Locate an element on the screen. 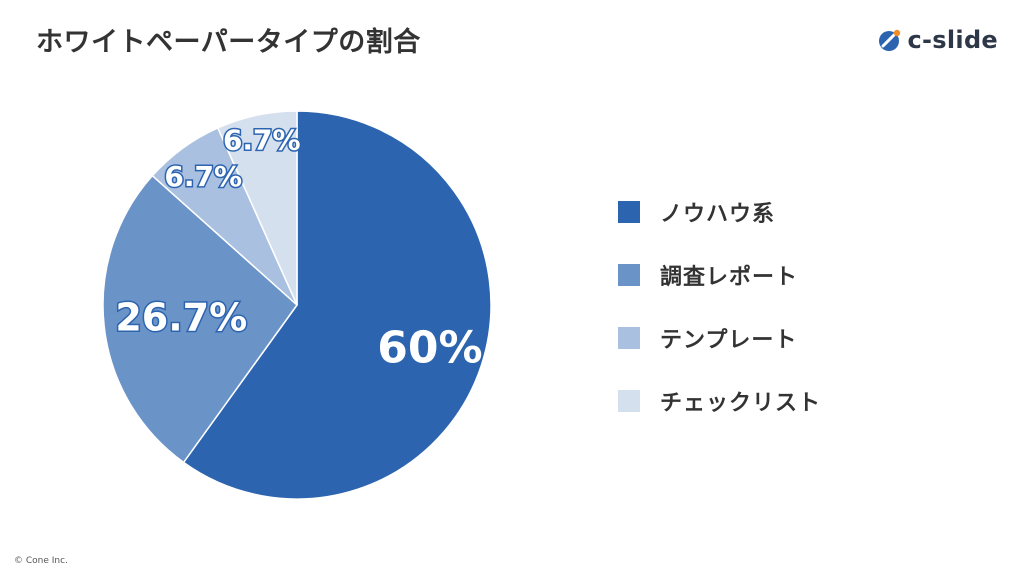 This screenshot has width=1024, height=576. legend-label: ノウハウ系 is located at coordinates (718, 214).